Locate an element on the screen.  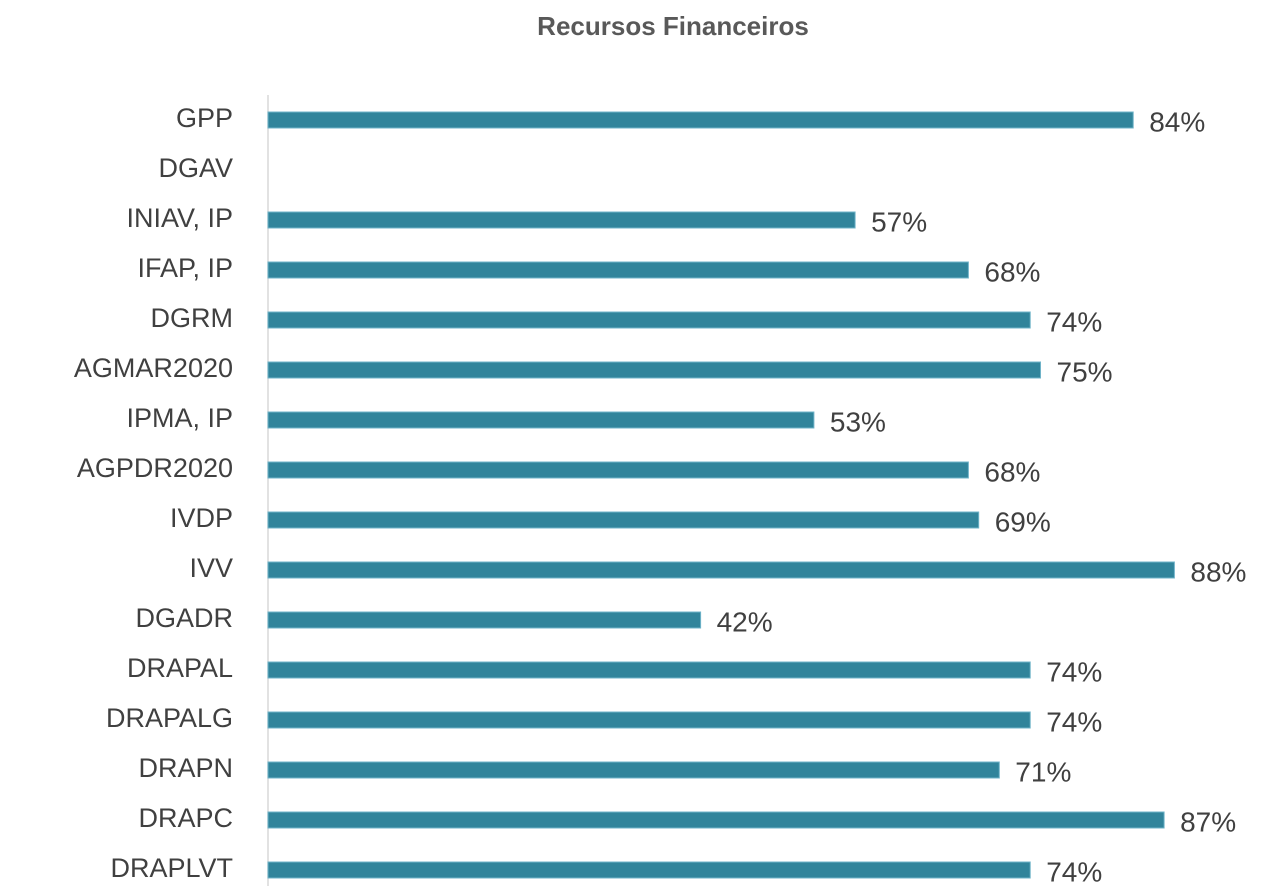
category-label: DRAPN is located at coordinates (185, 768).